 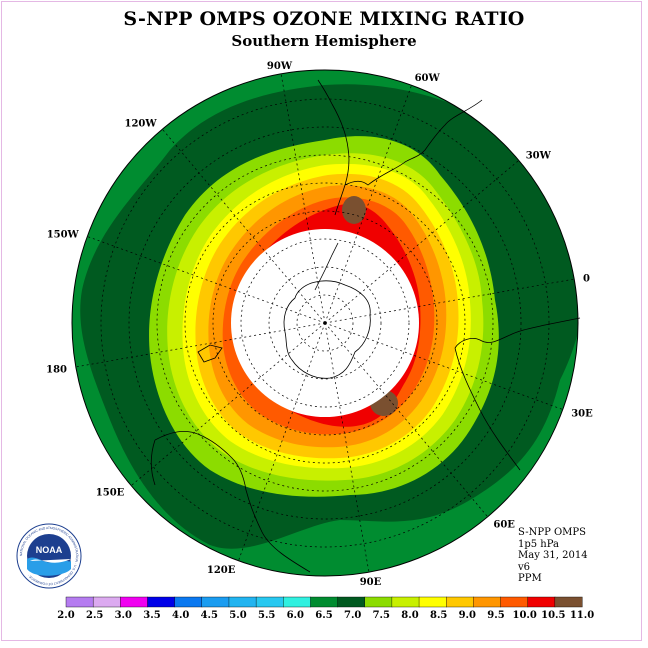 What do you see at coordinates (63, 234) in the screenshot?
I see `lon-label-150w: 150W` at bounding box center [63, 234].